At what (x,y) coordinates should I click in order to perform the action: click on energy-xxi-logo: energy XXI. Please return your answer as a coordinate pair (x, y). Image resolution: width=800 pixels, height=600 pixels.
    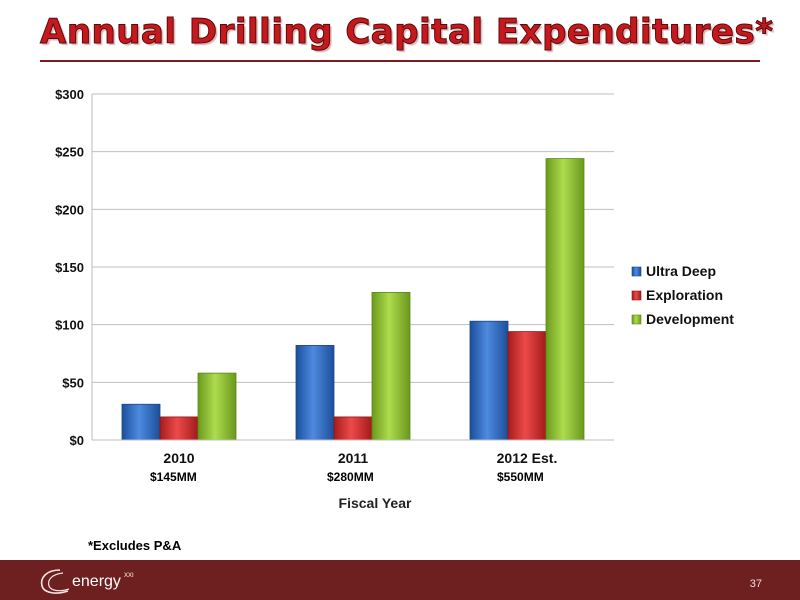
    Looking at the image, I should click on (87, 581).